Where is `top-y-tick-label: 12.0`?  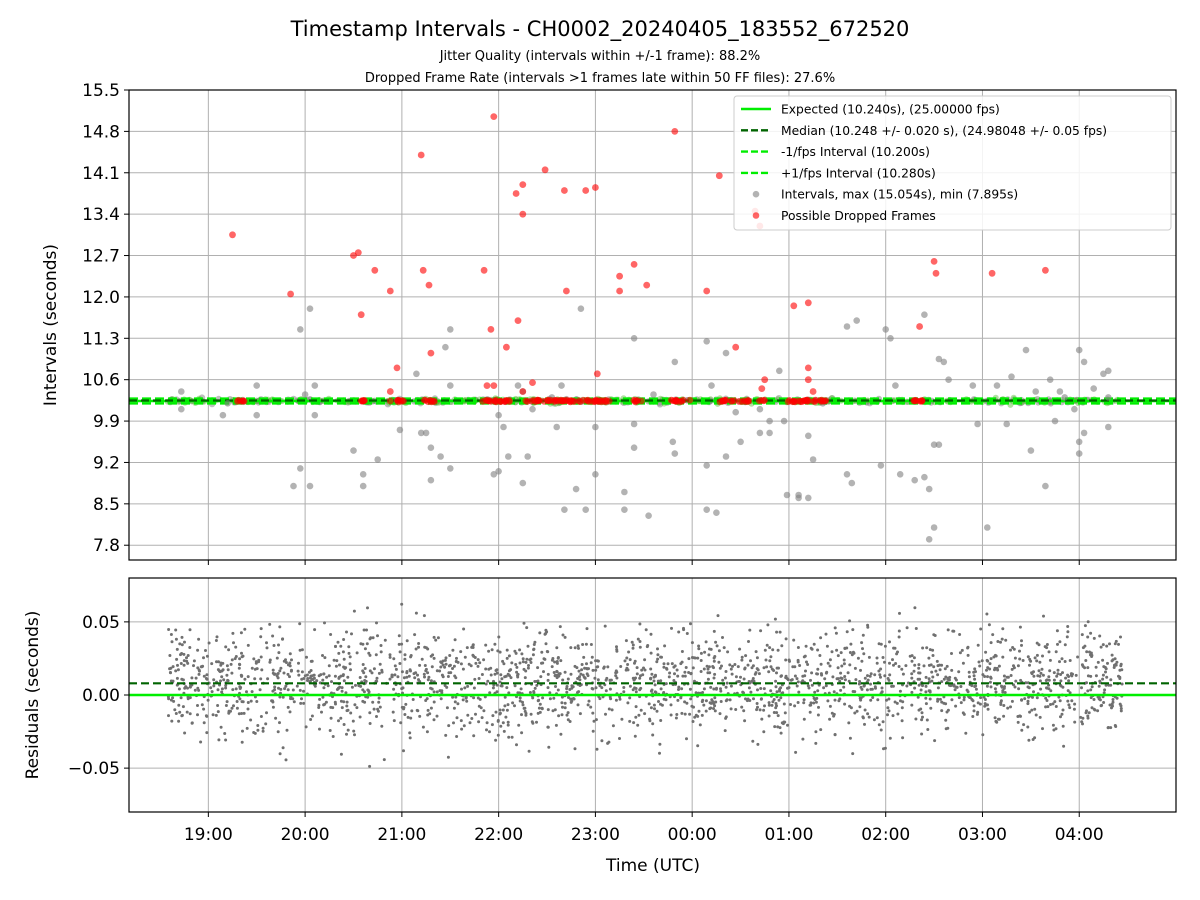 top-y-tick-label: 12.0 is located at coordinates (101, 298).